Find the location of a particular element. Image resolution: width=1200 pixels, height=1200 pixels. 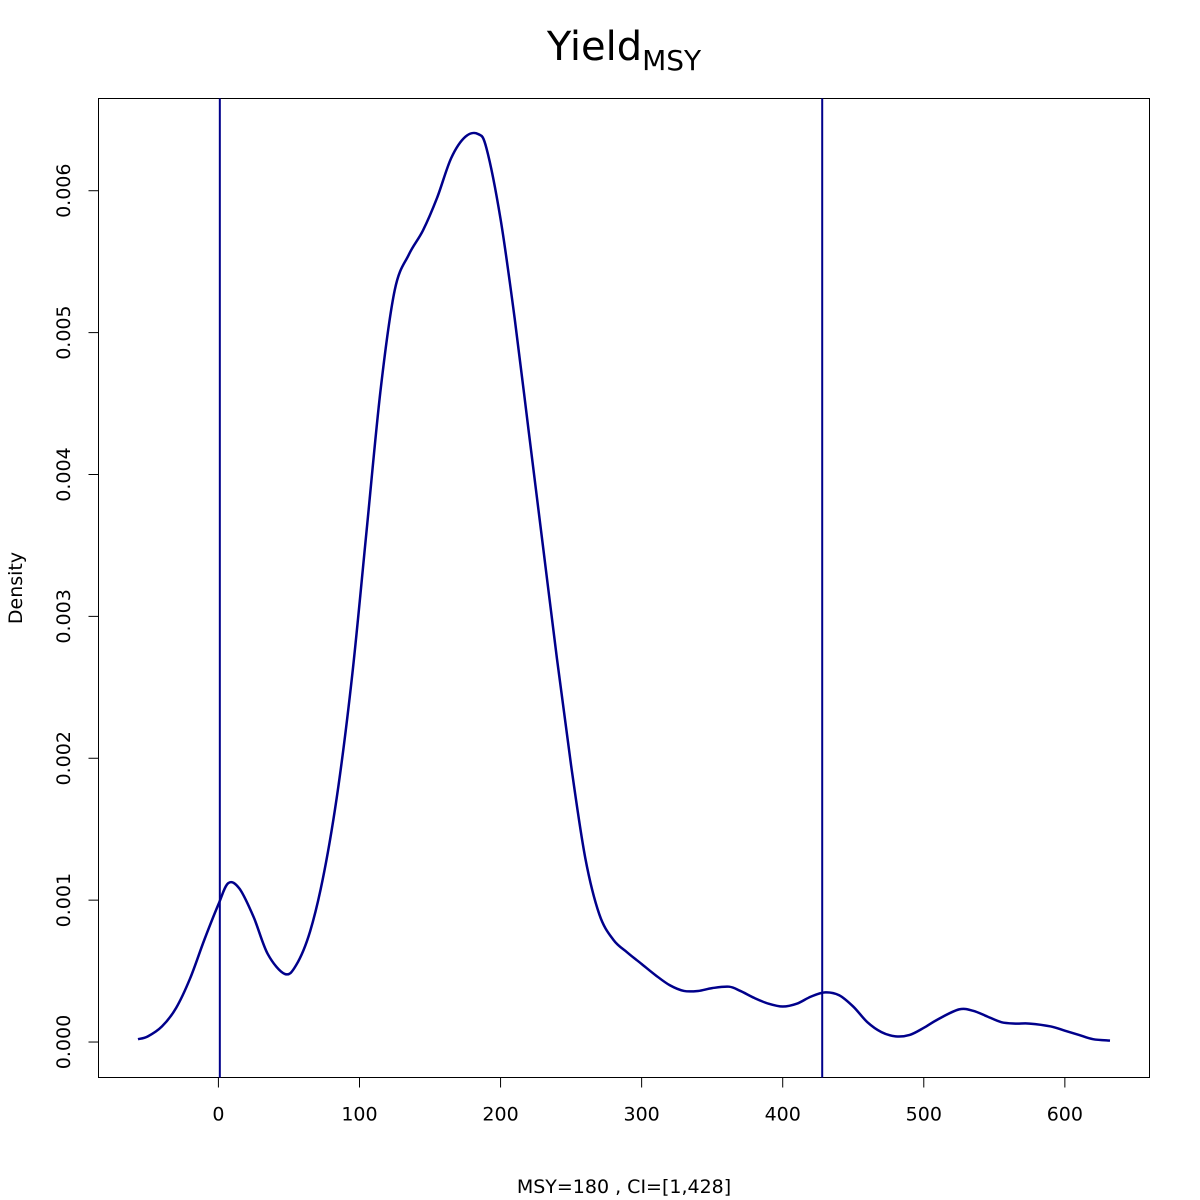

y-tick-label: 0.005 is located at coordinates (64, 332).